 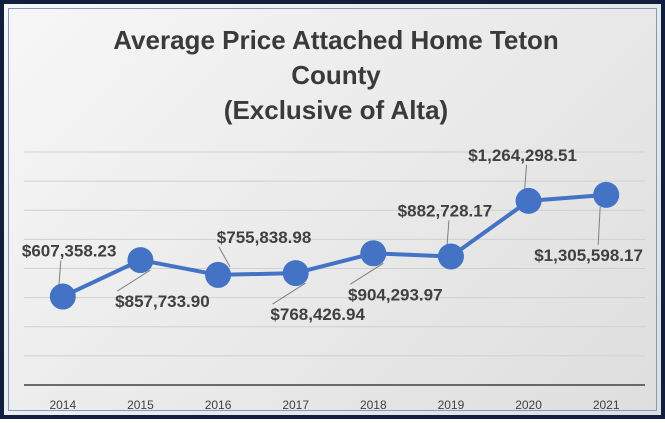 What do you see at coordinates (218, 405) in the screenshot?
I see `x-tick-label-2016: 2016` at bounding box center [218, 405].